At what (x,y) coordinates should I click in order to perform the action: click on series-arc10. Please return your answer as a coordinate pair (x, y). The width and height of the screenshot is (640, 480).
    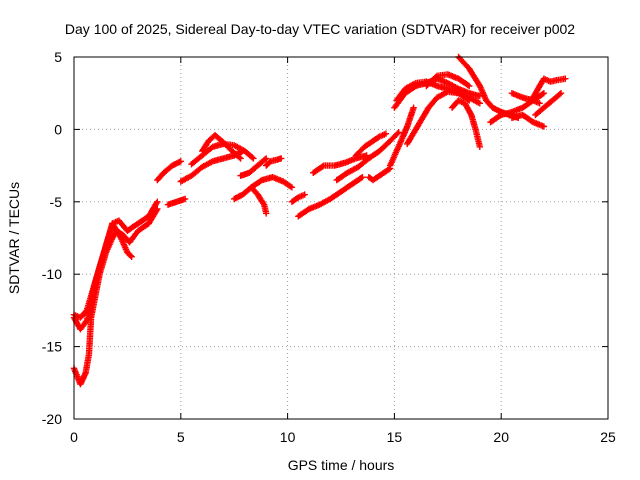
    Looking at the image, I should click on (253, 167).